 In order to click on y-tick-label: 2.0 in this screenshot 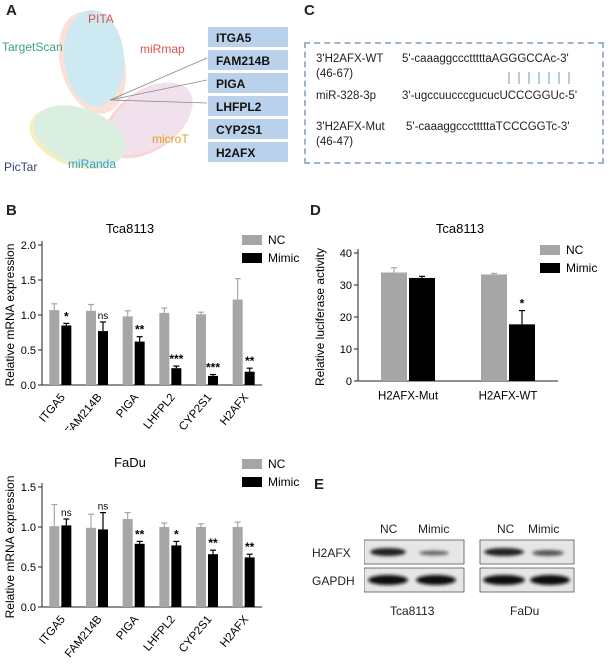, I will do `click(28, 246)`.